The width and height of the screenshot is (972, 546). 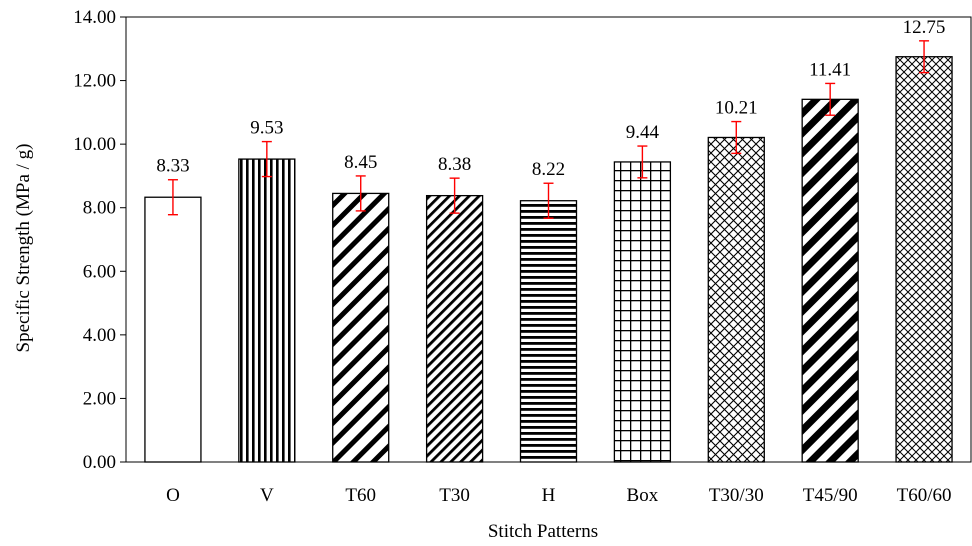 What do you see at coordinates (99, 335) in the screenshot?
I see `y-tick-label: 4.00` at bounding box center [99, 335].